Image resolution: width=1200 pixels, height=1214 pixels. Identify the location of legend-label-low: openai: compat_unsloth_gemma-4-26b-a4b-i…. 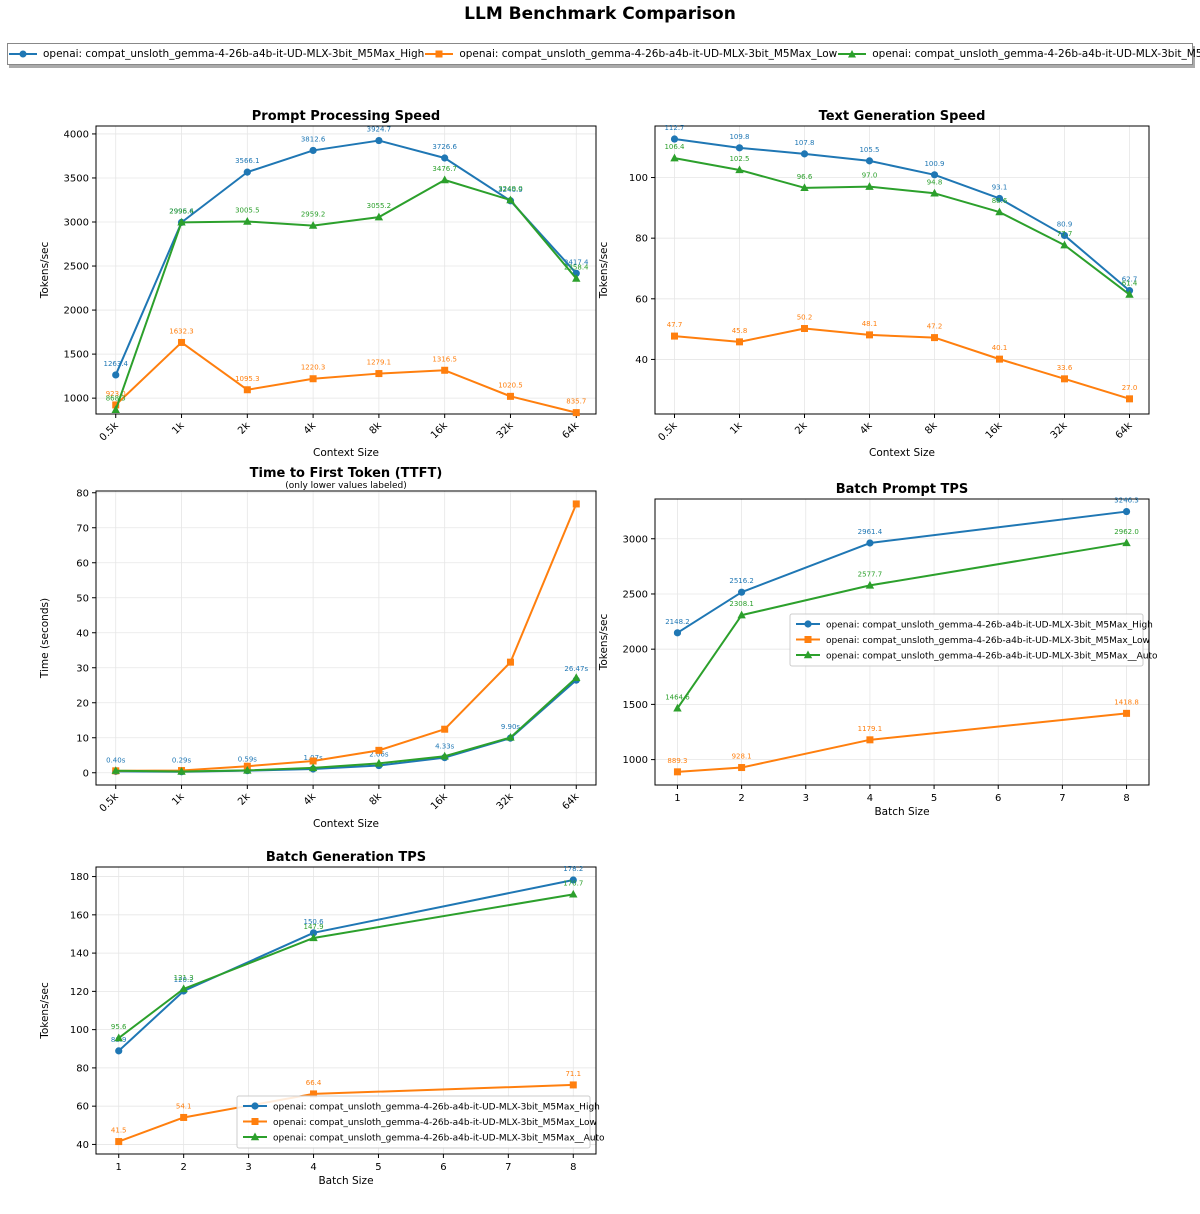
(648, 54).